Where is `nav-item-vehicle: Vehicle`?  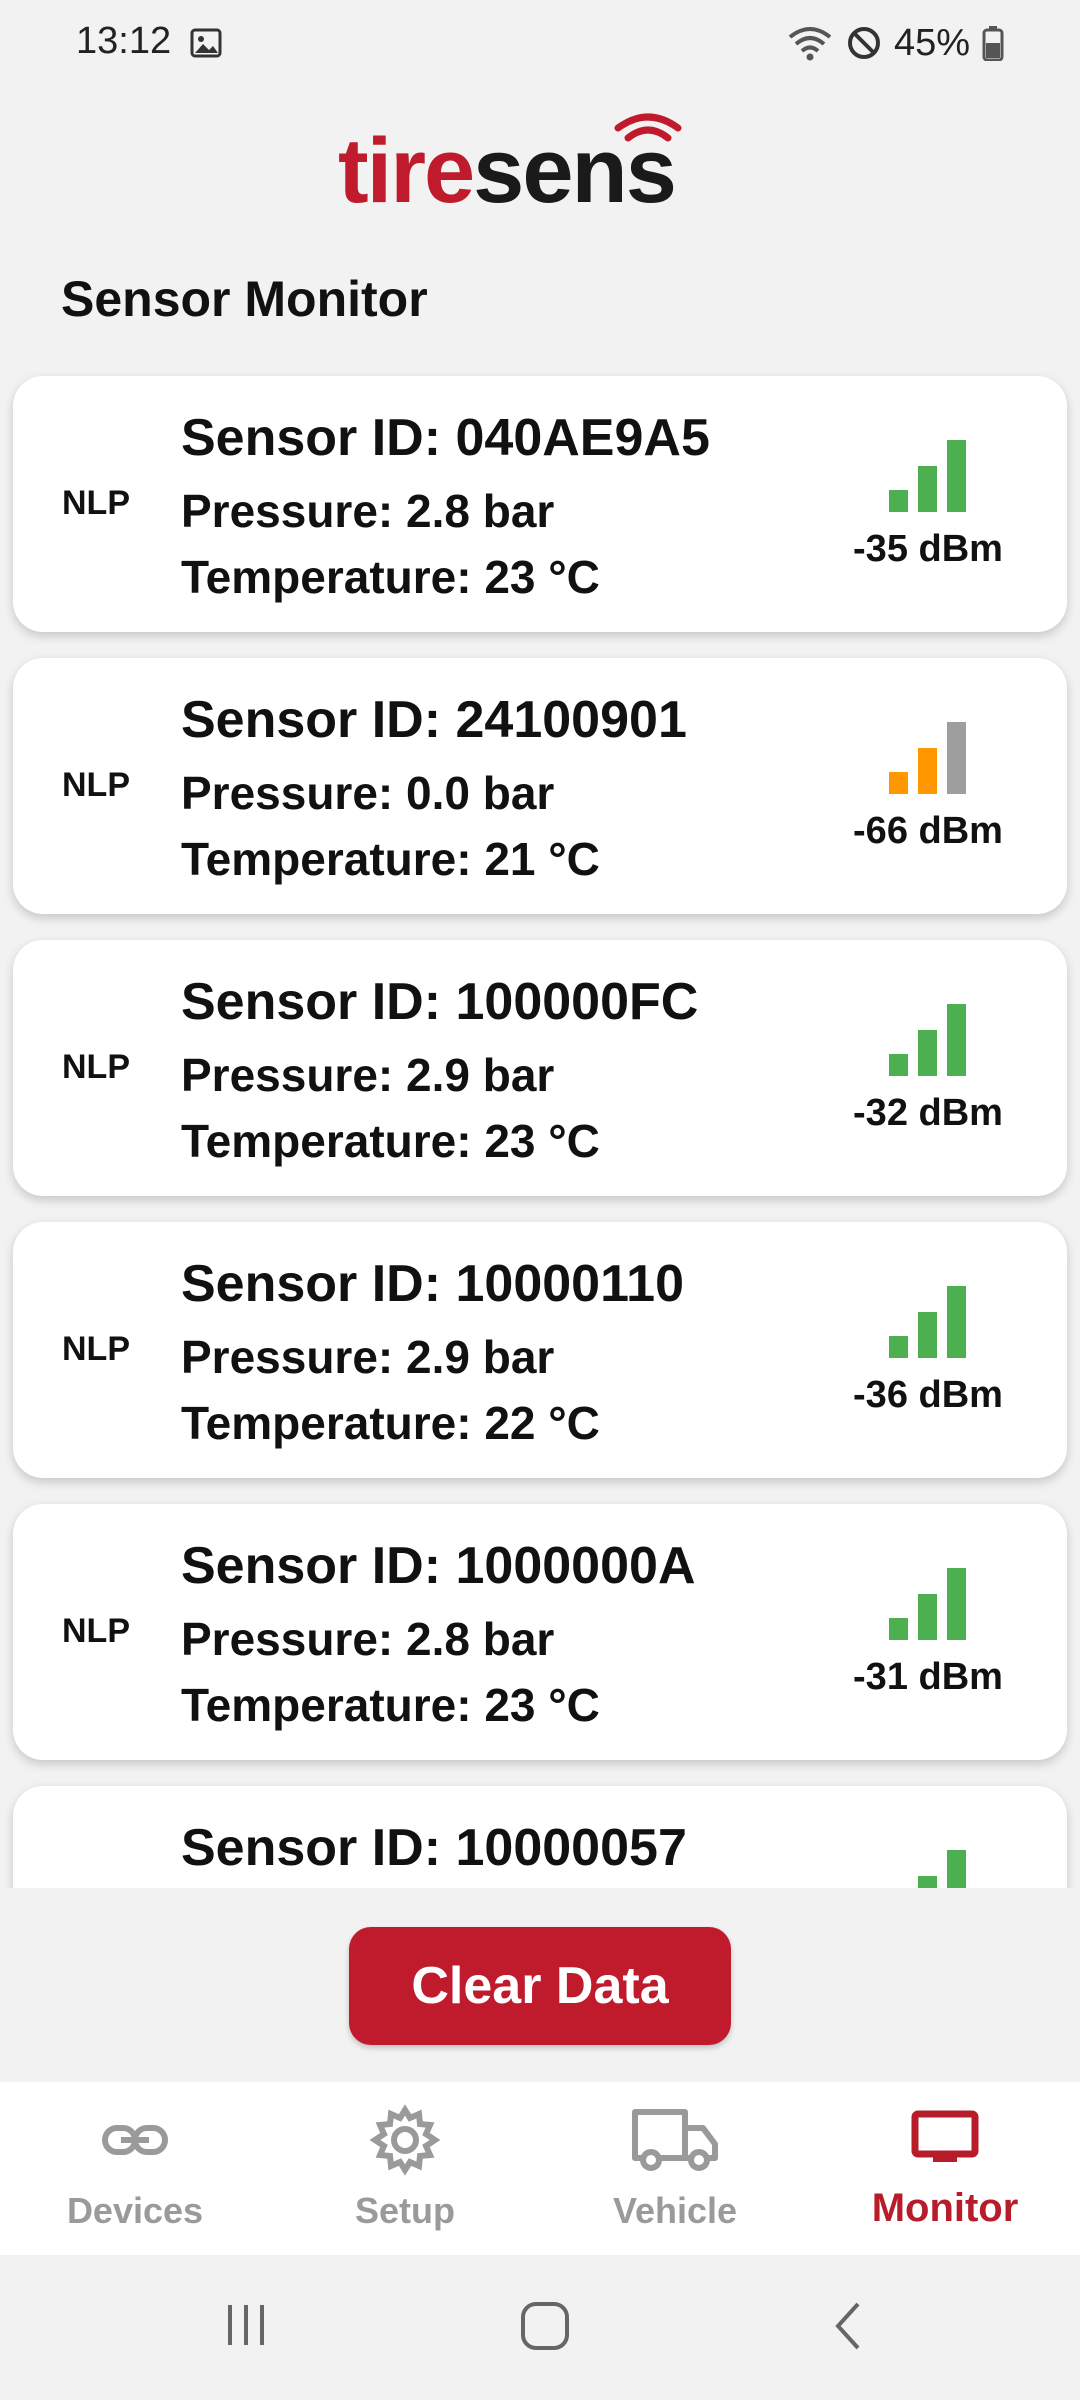 nav-item-vehicle: Vehicle is located at coordinates (675, 2168).